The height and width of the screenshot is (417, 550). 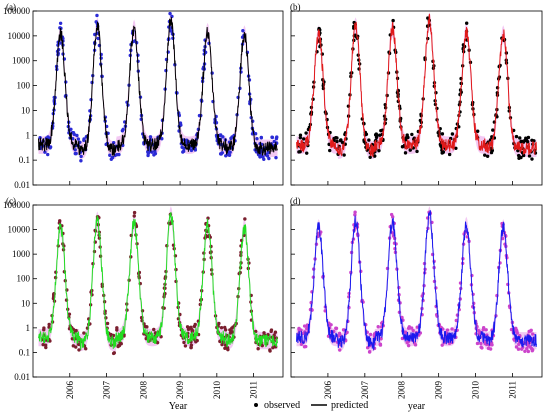 I want to click on y-tick-label: 10, so click(x=26, y=110).